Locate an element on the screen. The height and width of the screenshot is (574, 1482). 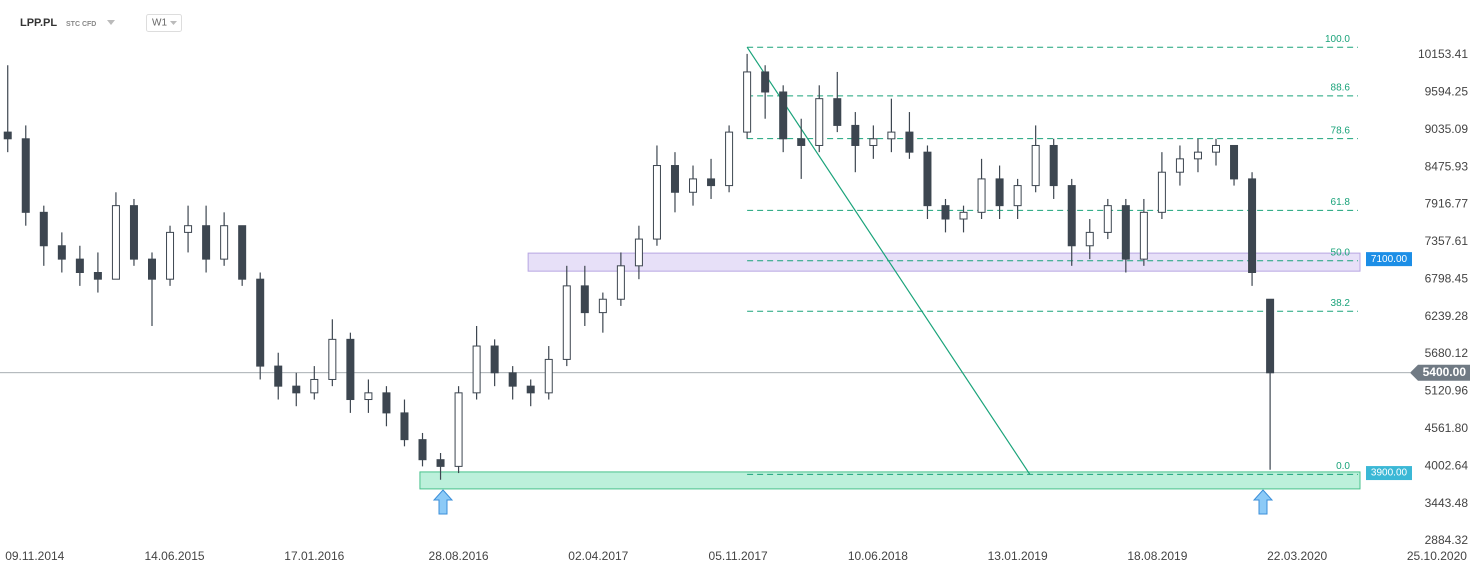
interval-select is located at coordinates (164, 23).